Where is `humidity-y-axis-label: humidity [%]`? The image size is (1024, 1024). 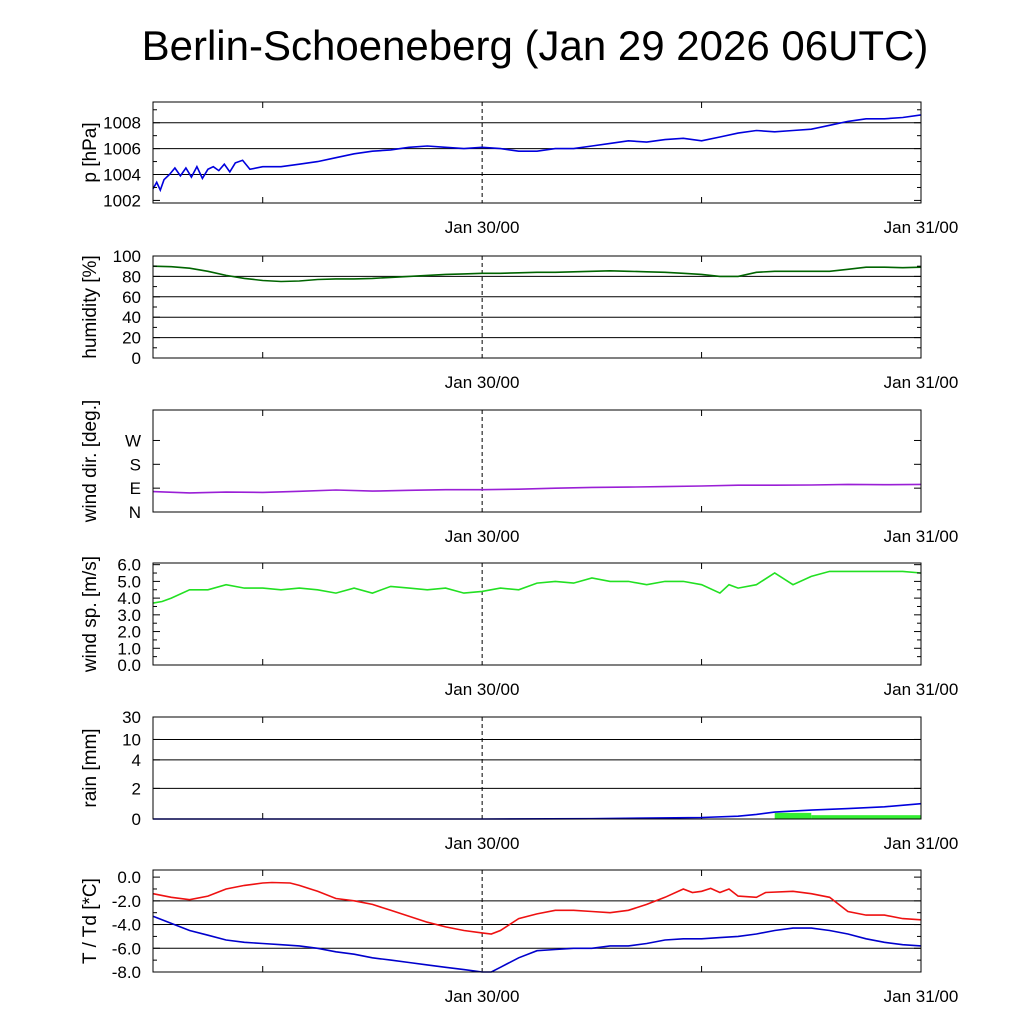
humidity-y-axis-label: humidity [%] is located at coordinates (90, 306).